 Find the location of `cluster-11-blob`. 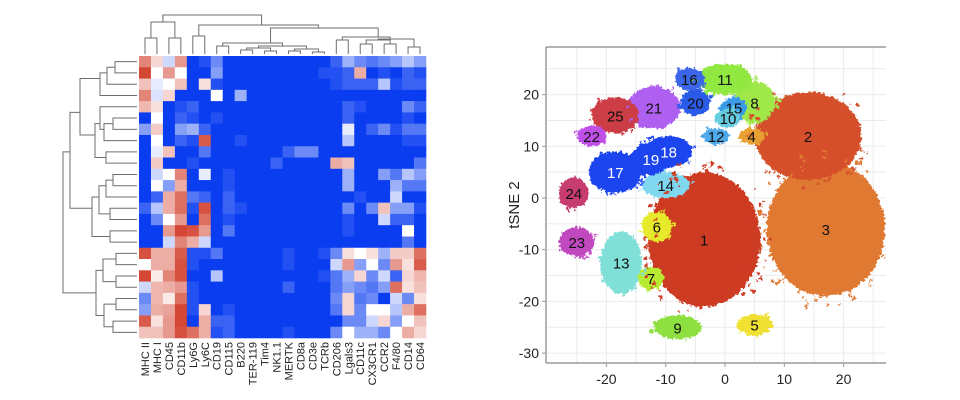

cluster-11-blob is located at coordinates (725, 79).